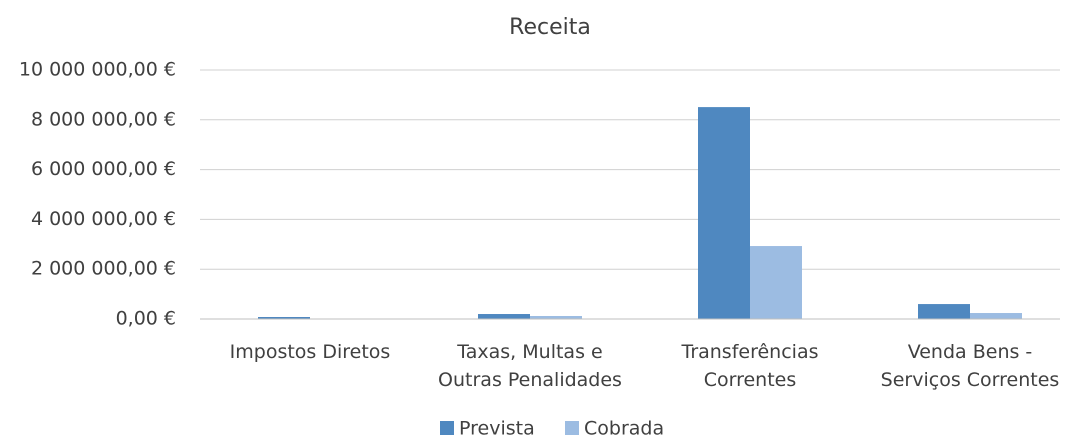 The width and height of the screenshot is (1067, 441). What do you see at coordinates (310, 352) in the screenshot?
I see `x-tick-label: Impostos Diretos` at bounding box center [310, 352].